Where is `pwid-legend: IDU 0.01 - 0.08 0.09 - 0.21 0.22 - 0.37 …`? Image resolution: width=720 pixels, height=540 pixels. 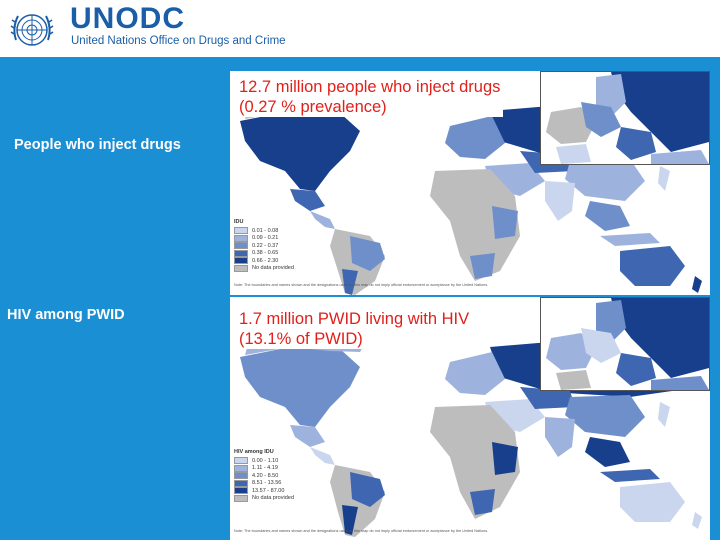
pwid-legend: IDU 0.01 - 0.08 0.09 - 0.21 0.22 - 0.37 … is located at coordinates (264, 245).